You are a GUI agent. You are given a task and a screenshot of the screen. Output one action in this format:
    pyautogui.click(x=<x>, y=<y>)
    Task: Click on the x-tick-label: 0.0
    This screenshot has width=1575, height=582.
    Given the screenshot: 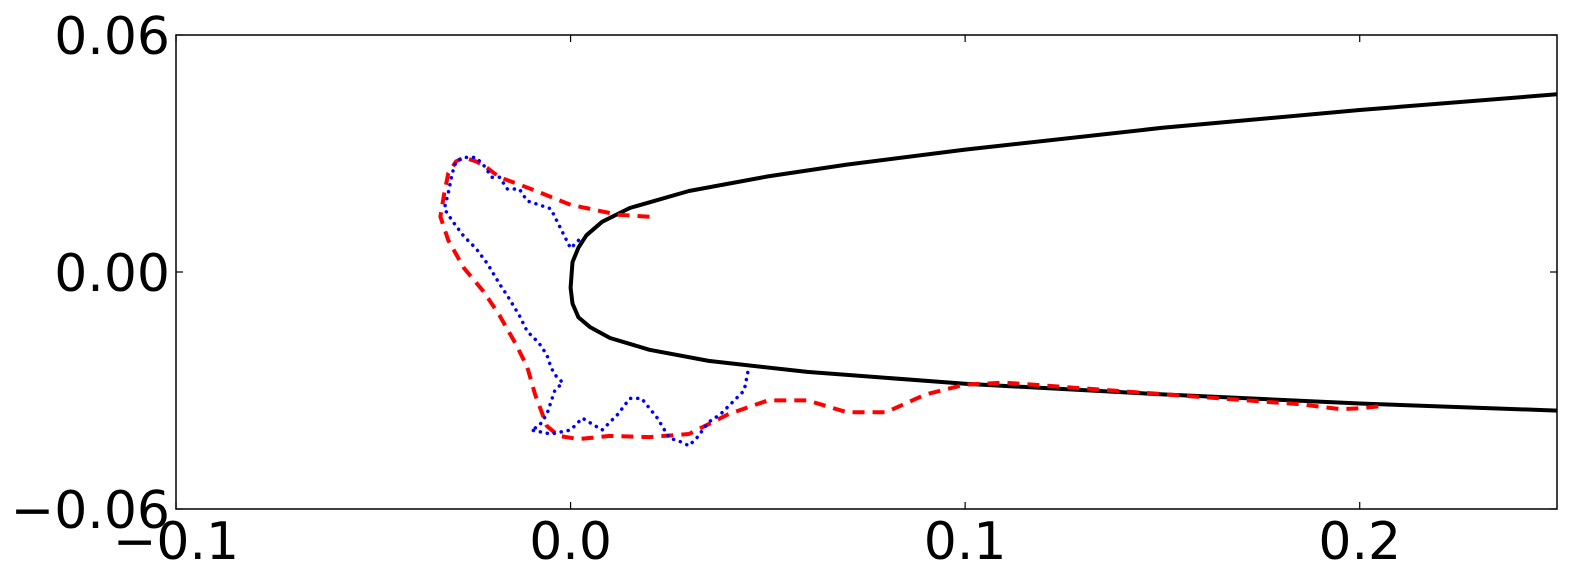 What is the action you would take?
    pyautogui.click(x=570, y=542)
    